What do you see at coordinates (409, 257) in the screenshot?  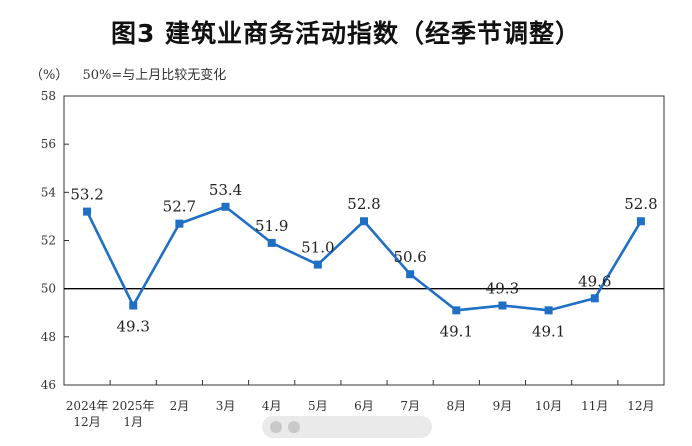 I see `data-label: 50.6` at bounding box center [409, 257].